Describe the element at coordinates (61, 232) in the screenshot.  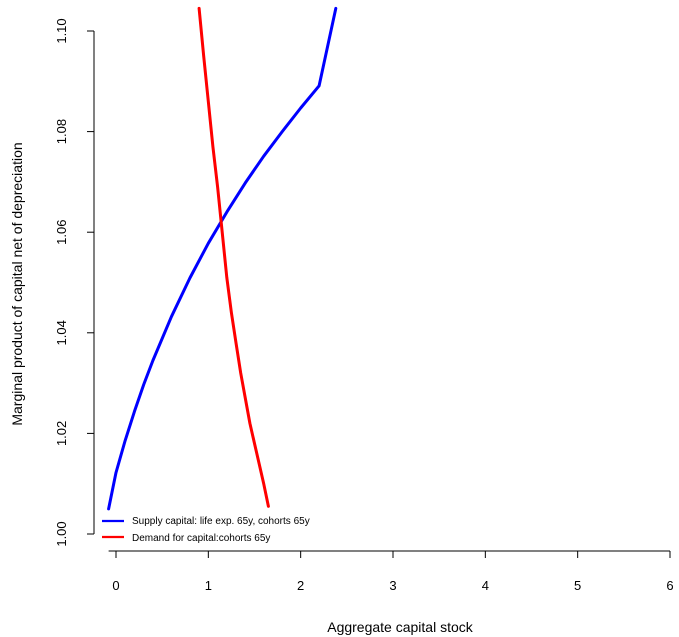
I see `y-tick-label: 1.06` at that location.